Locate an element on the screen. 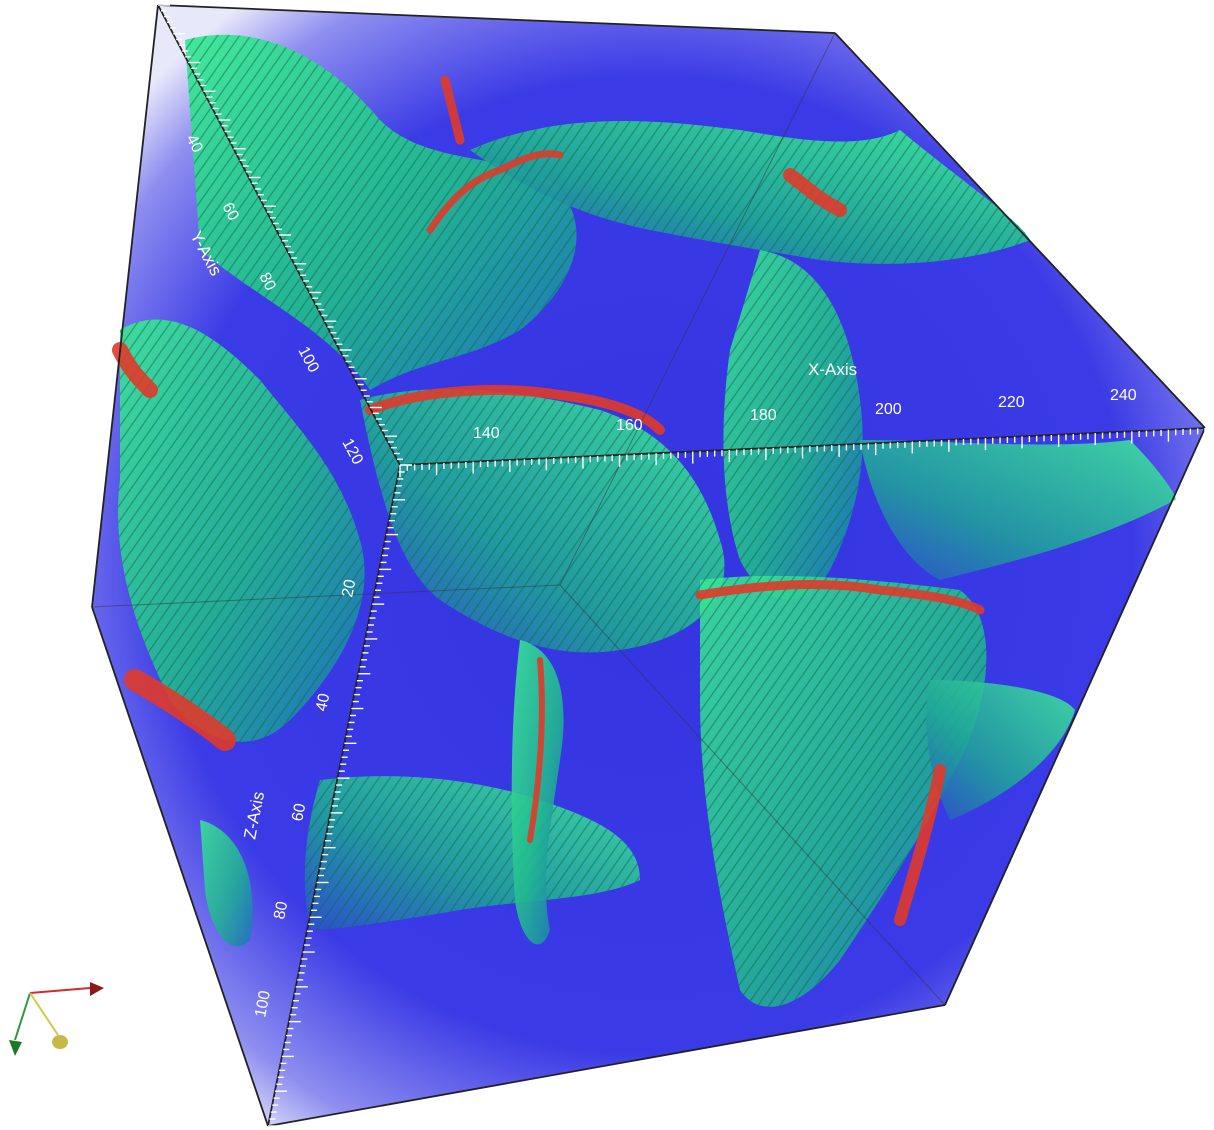 Image resolution: width=1214 pixels, height=1130 pixels. y-tick-label: 60 is located at coordinates (229, 212).